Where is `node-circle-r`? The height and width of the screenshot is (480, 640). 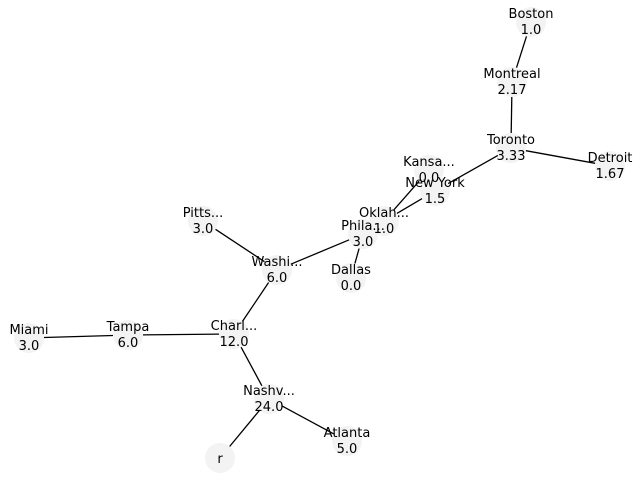 node-circle-r is located at coordinates (220, 458).